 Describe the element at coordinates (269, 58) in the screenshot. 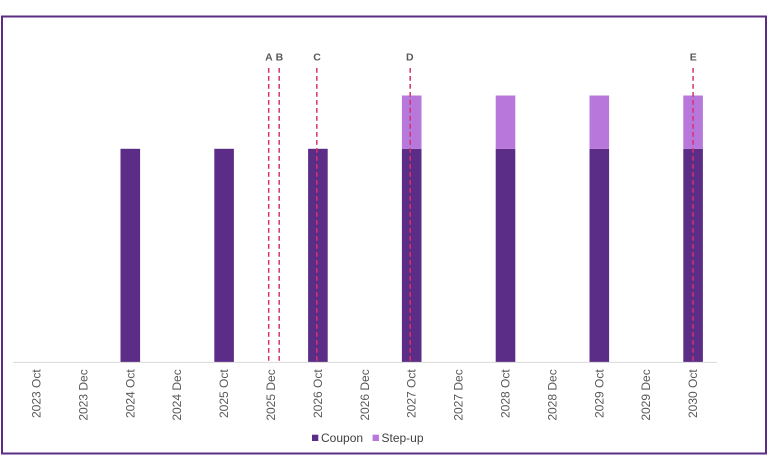

I see `svg-text: A` at that location.